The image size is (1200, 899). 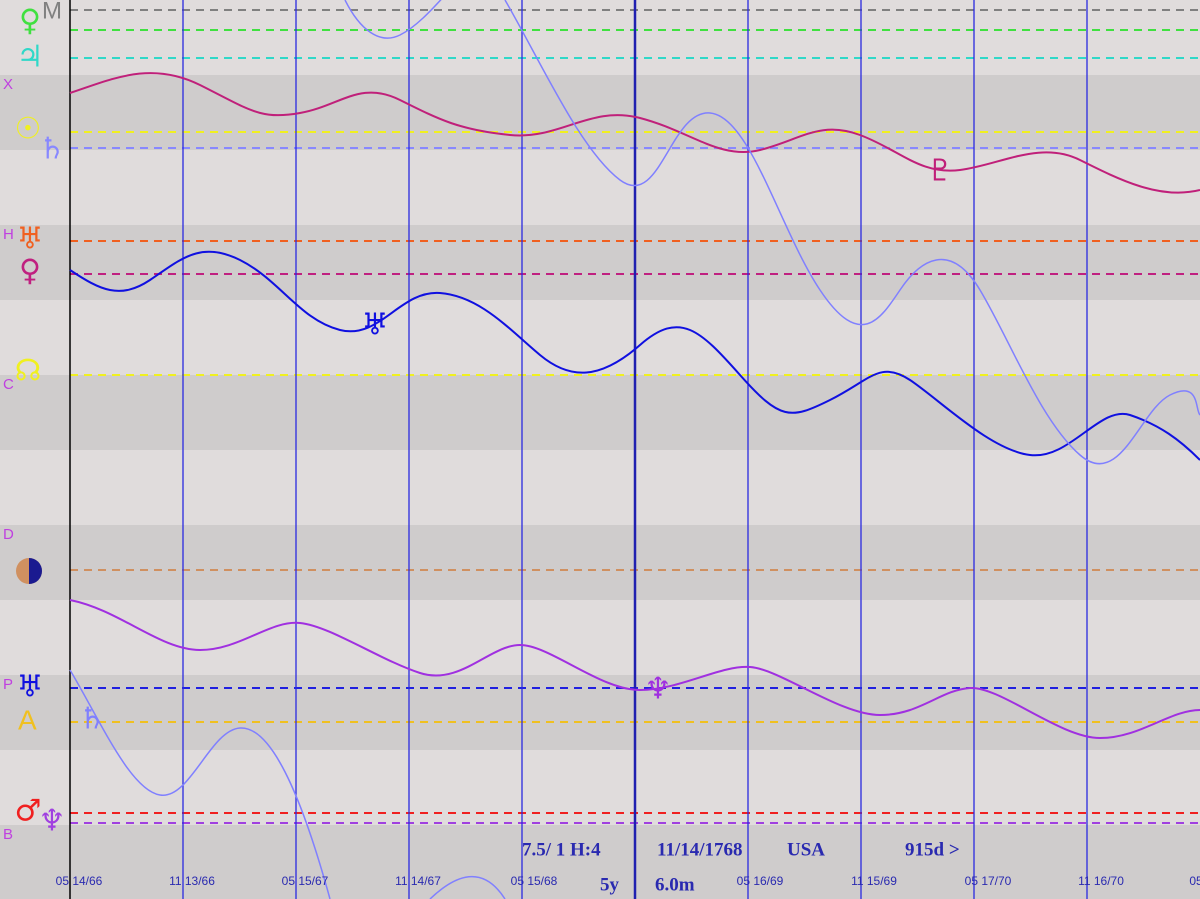 What do you see at coordinates (932, 849) in the screenshot?
I see `span: 915d >` at bounding box center [932, 849].